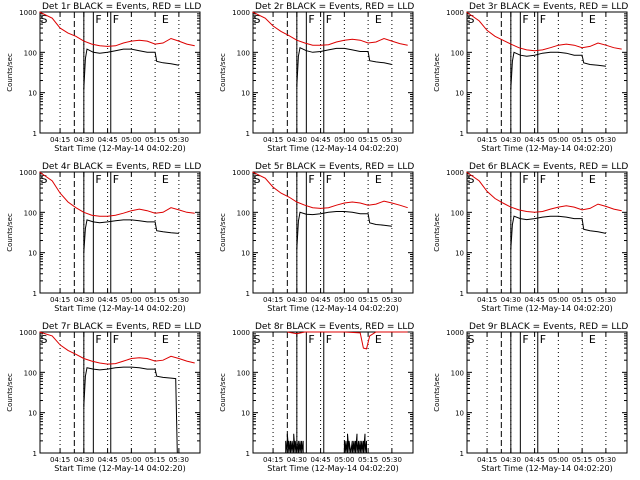 This screenshot has height=480, width=640. I want to click on plot-title: Det 7r BLACK = Events, RED = LLD, so click(121, 327).